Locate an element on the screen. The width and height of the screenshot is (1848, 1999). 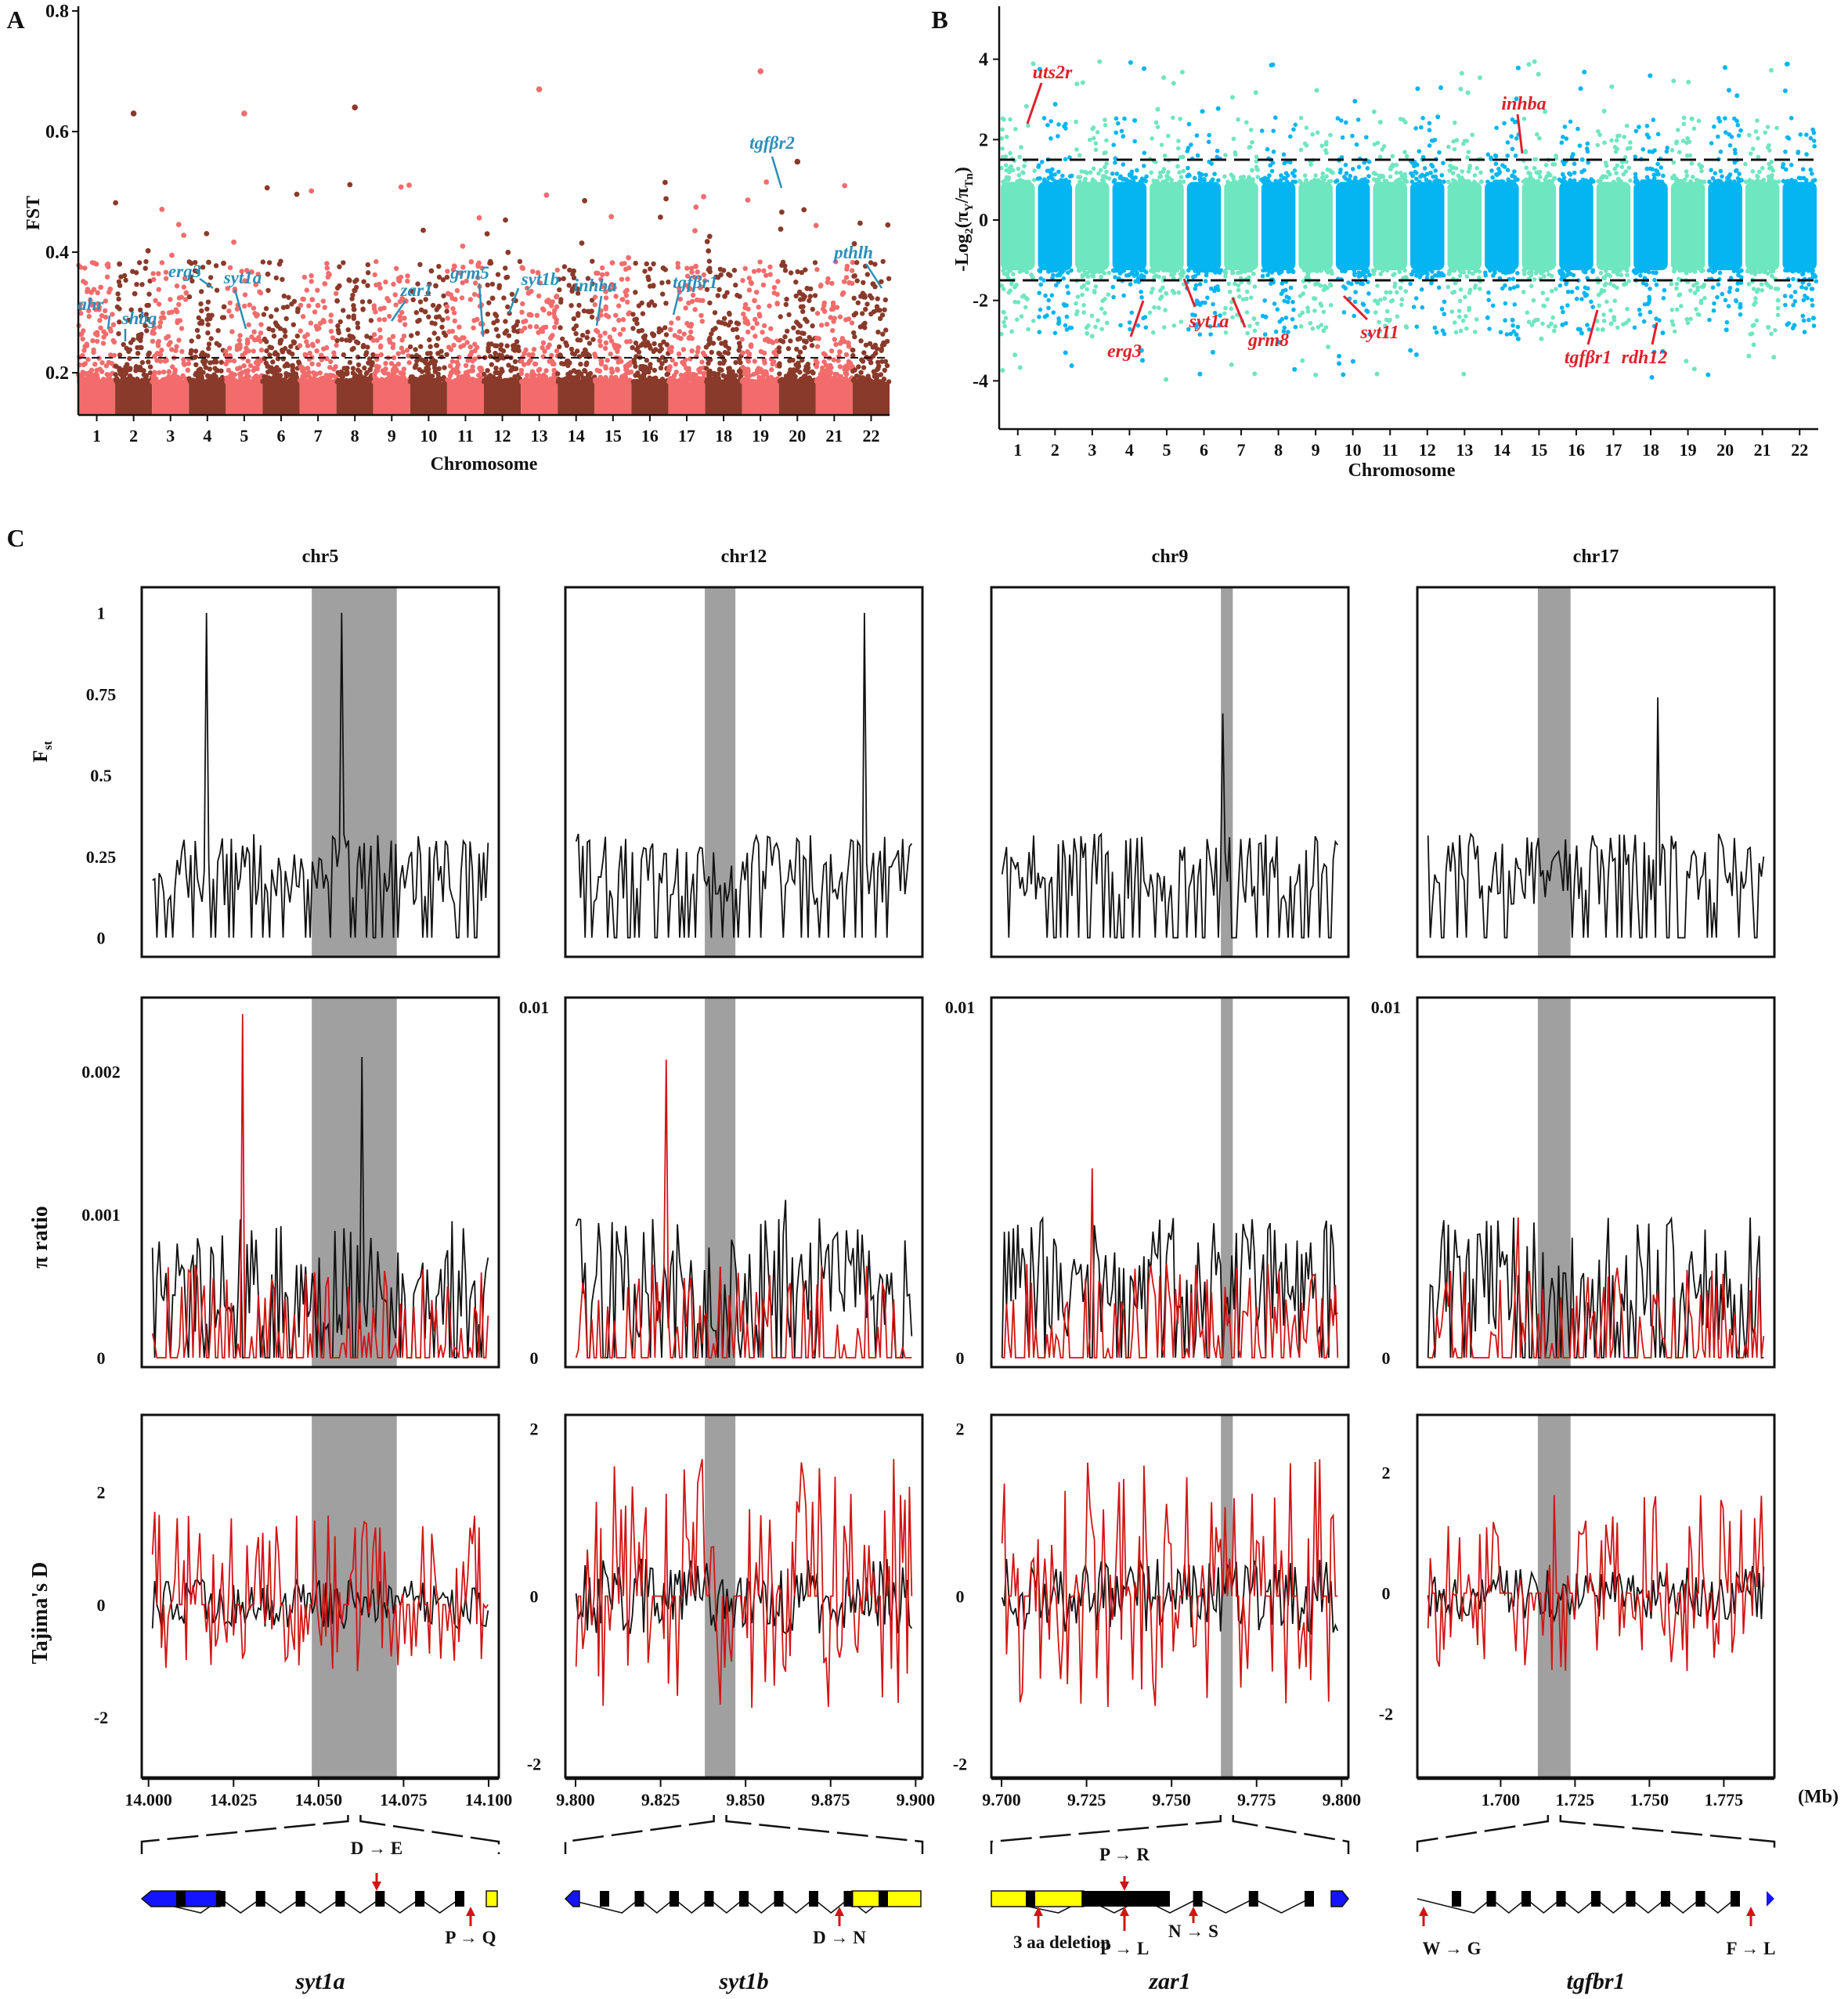
y-tick-label: 0.4 is located at coordinates (57, 253).